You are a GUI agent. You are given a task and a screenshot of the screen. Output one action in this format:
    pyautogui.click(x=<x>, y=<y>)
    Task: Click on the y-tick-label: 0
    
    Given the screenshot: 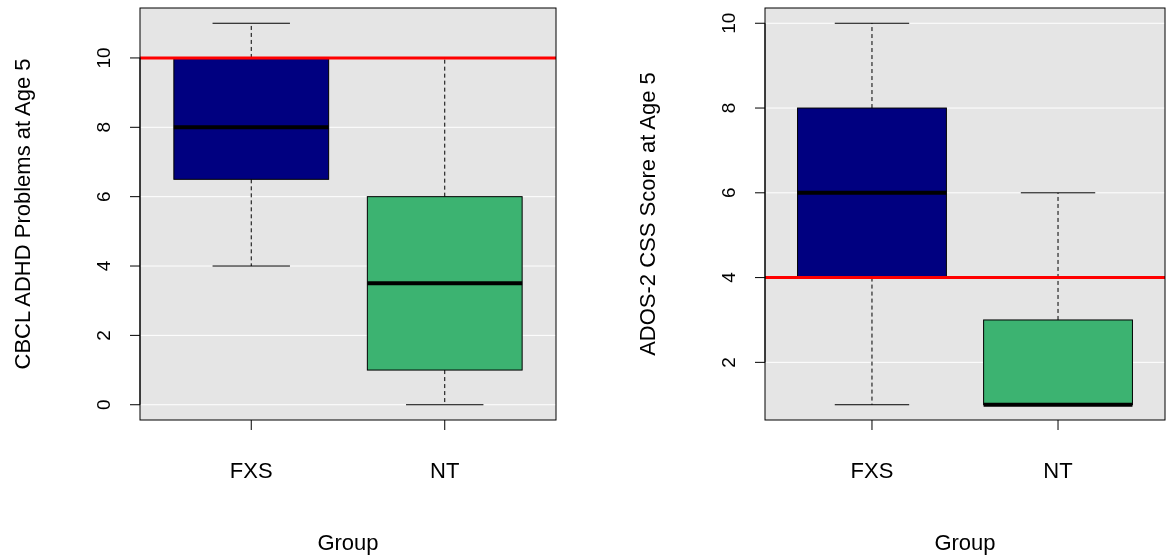 What is the action you would take?
    pyautogui.click(x=103, y=405)
    